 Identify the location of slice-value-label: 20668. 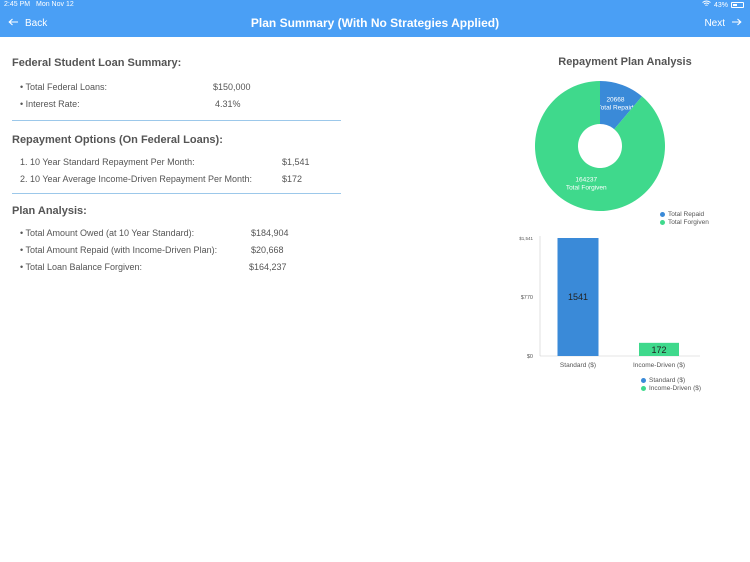
(615, 100).